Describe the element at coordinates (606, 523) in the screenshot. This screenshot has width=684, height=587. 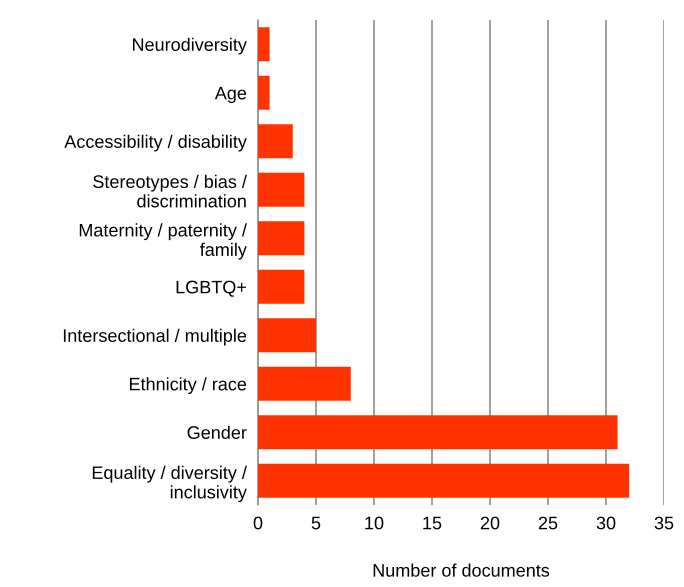
I see `x-tick-label: 30` at that location.